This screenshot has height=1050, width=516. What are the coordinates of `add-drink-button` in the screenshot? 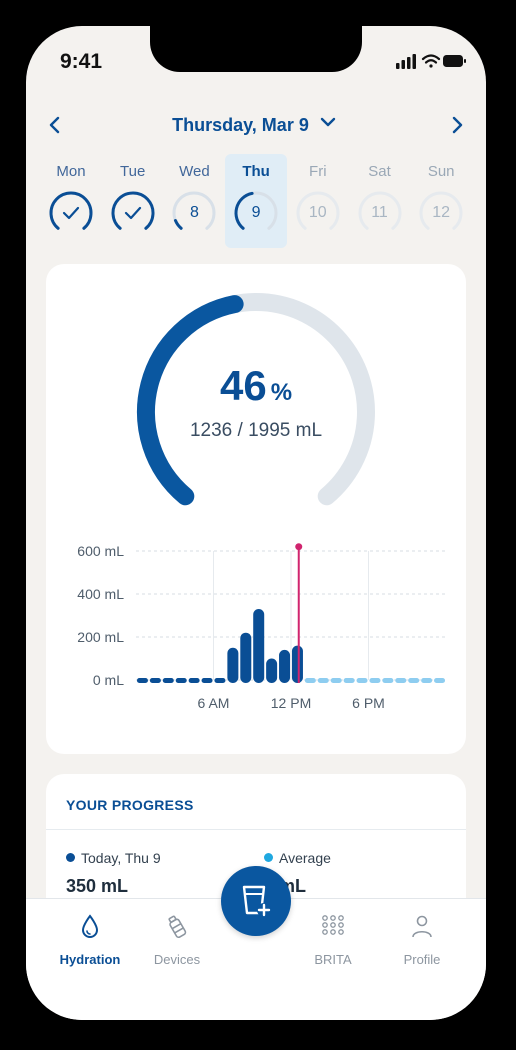 It's located at (256, 901).